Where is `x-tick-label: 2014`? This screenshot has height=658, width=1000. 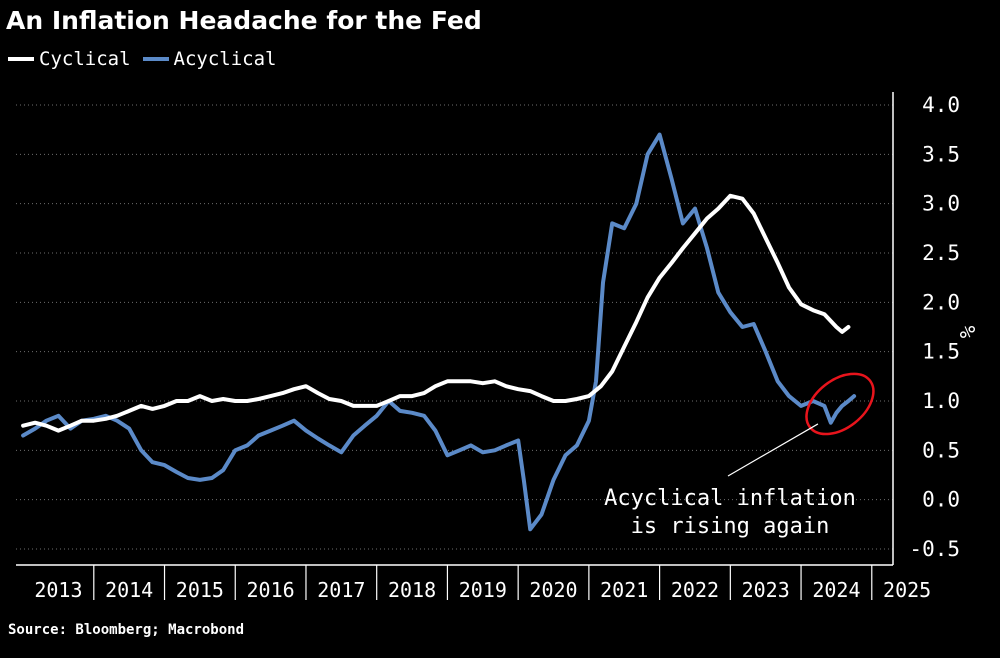 x-tick-label: 2014 is located at coordinates (129, 590).